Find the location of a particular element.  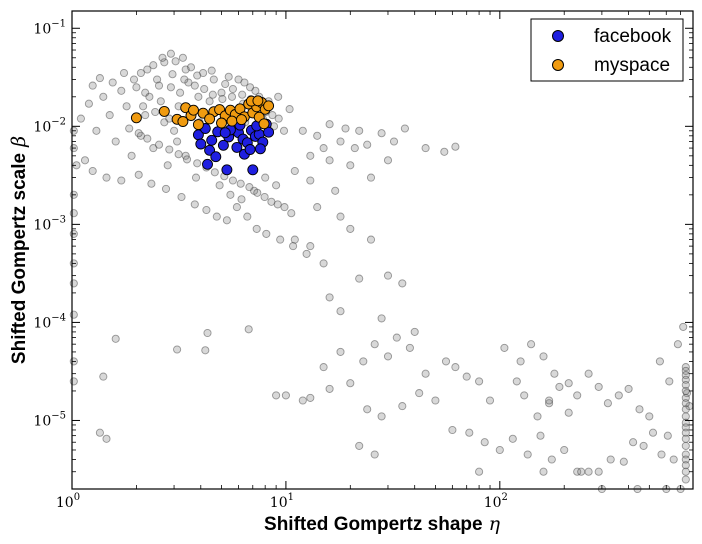

x-tick-exponent: 0 is located at coordinates (77, 497).